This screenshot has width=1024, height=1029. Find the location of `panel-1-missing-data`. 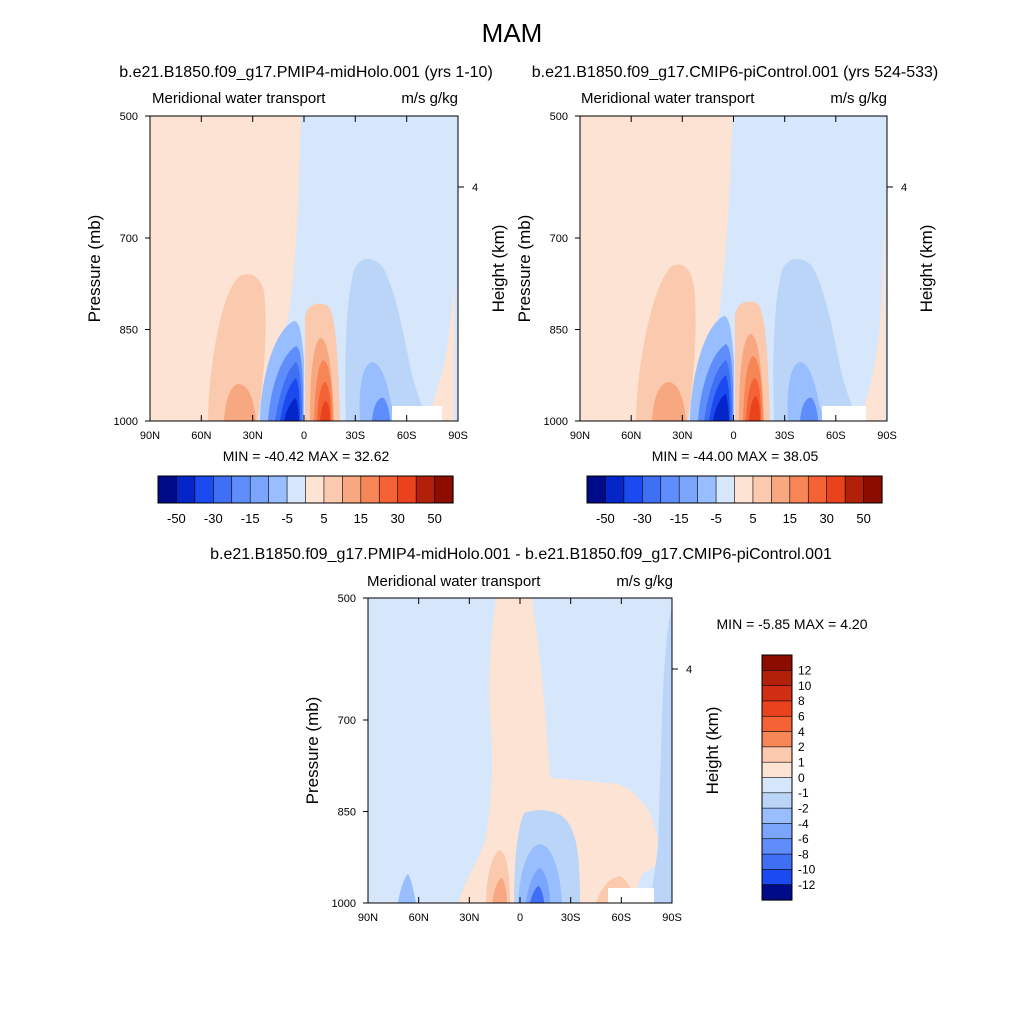

panel-1-missing-data is located at coordinates (417, 413).